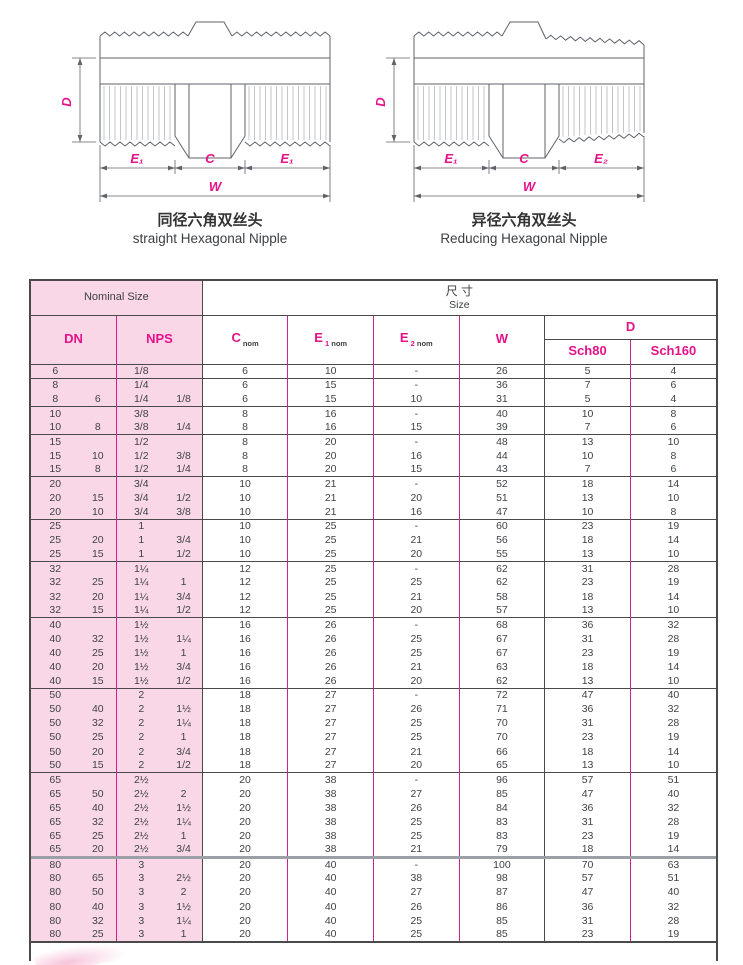  What do you see at coordinates (501, 512) in the screenshot?
I see `cell-w: 47` at bounding box center [501, 512].